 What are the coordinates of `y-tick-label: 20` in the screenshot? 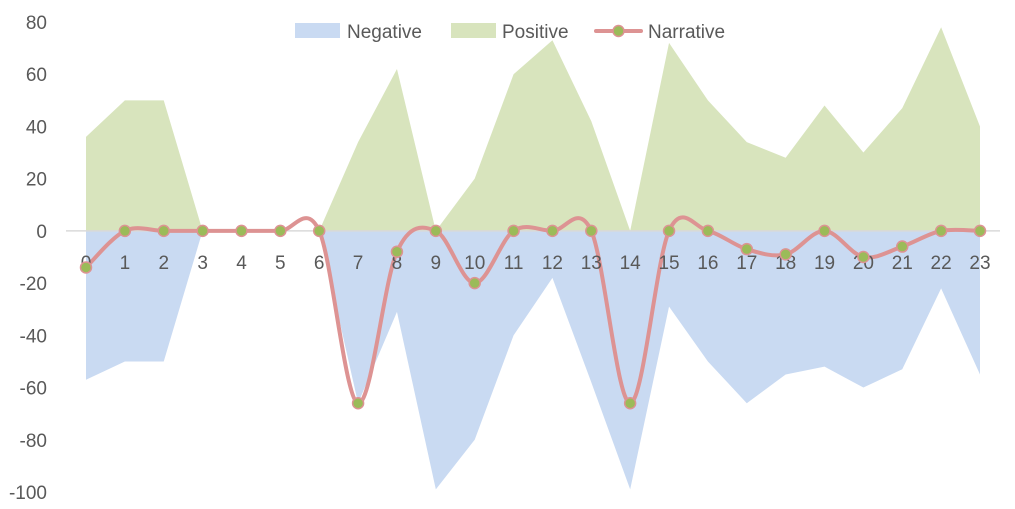 It's located at (36, 180).